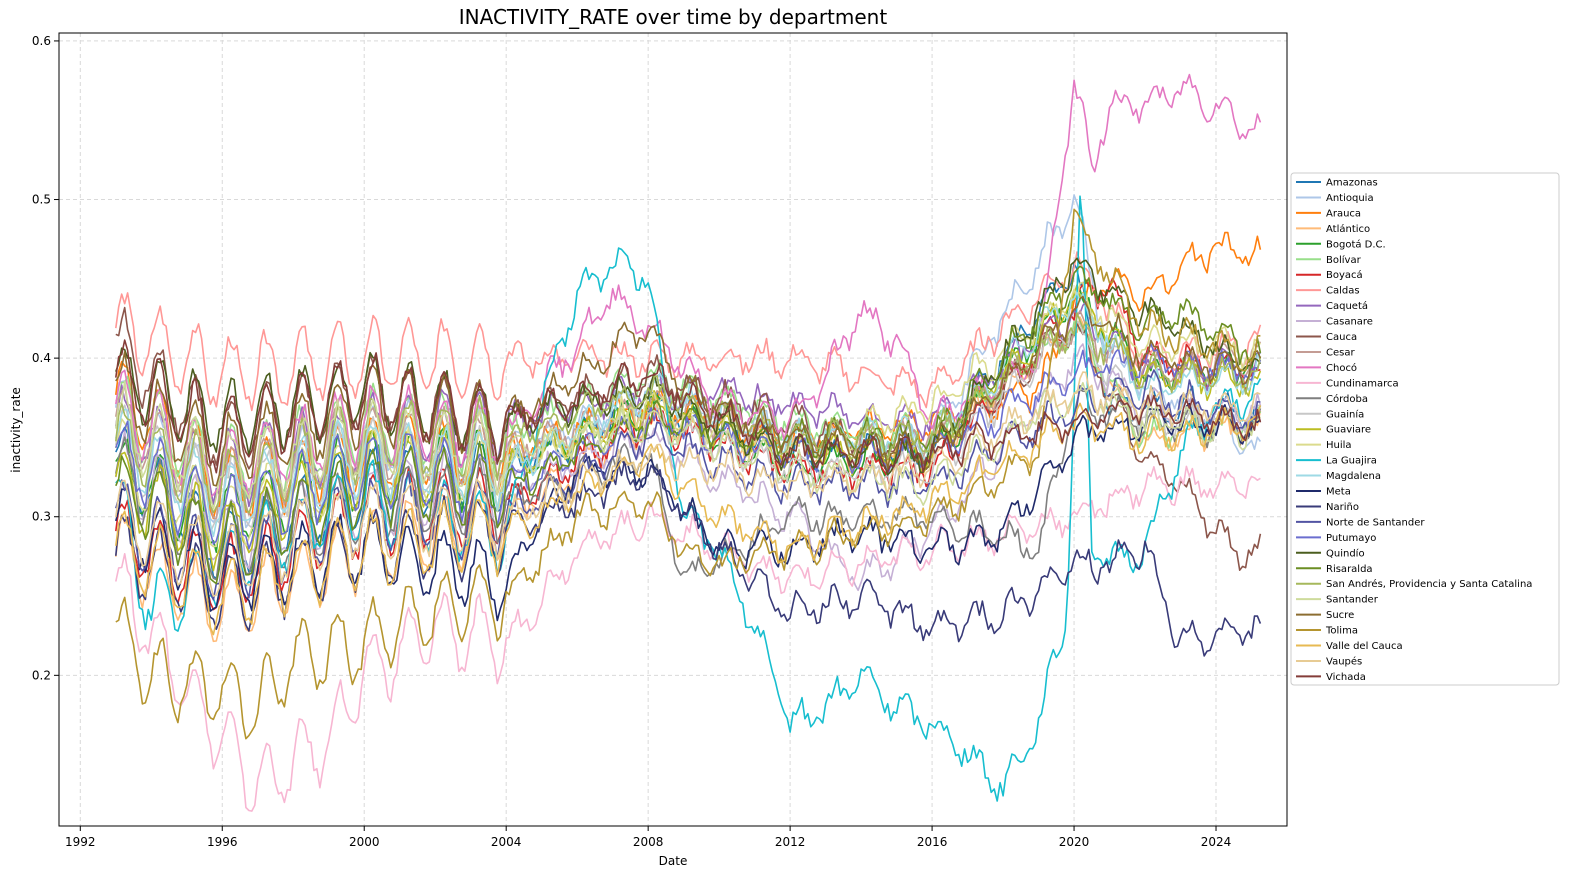  Describe the element at coordinates (790, 842) in the screenshot. I see `x-tick-label: 2012` at that location.